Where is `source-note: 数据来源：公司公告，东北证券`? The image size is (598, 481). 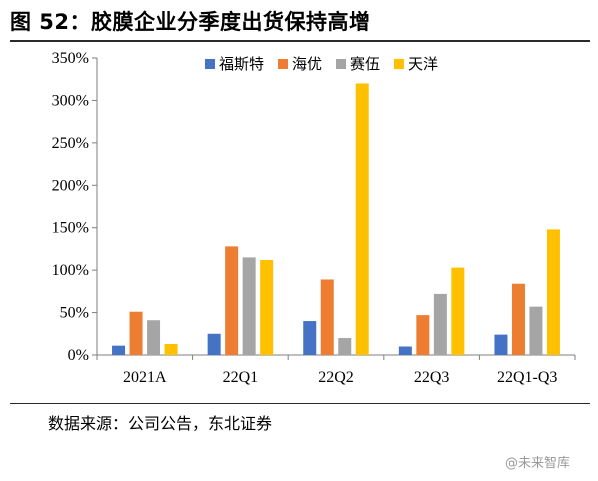 source-note: 数据来源：公司公告，东北证券 is located at coordinates (160, 423).